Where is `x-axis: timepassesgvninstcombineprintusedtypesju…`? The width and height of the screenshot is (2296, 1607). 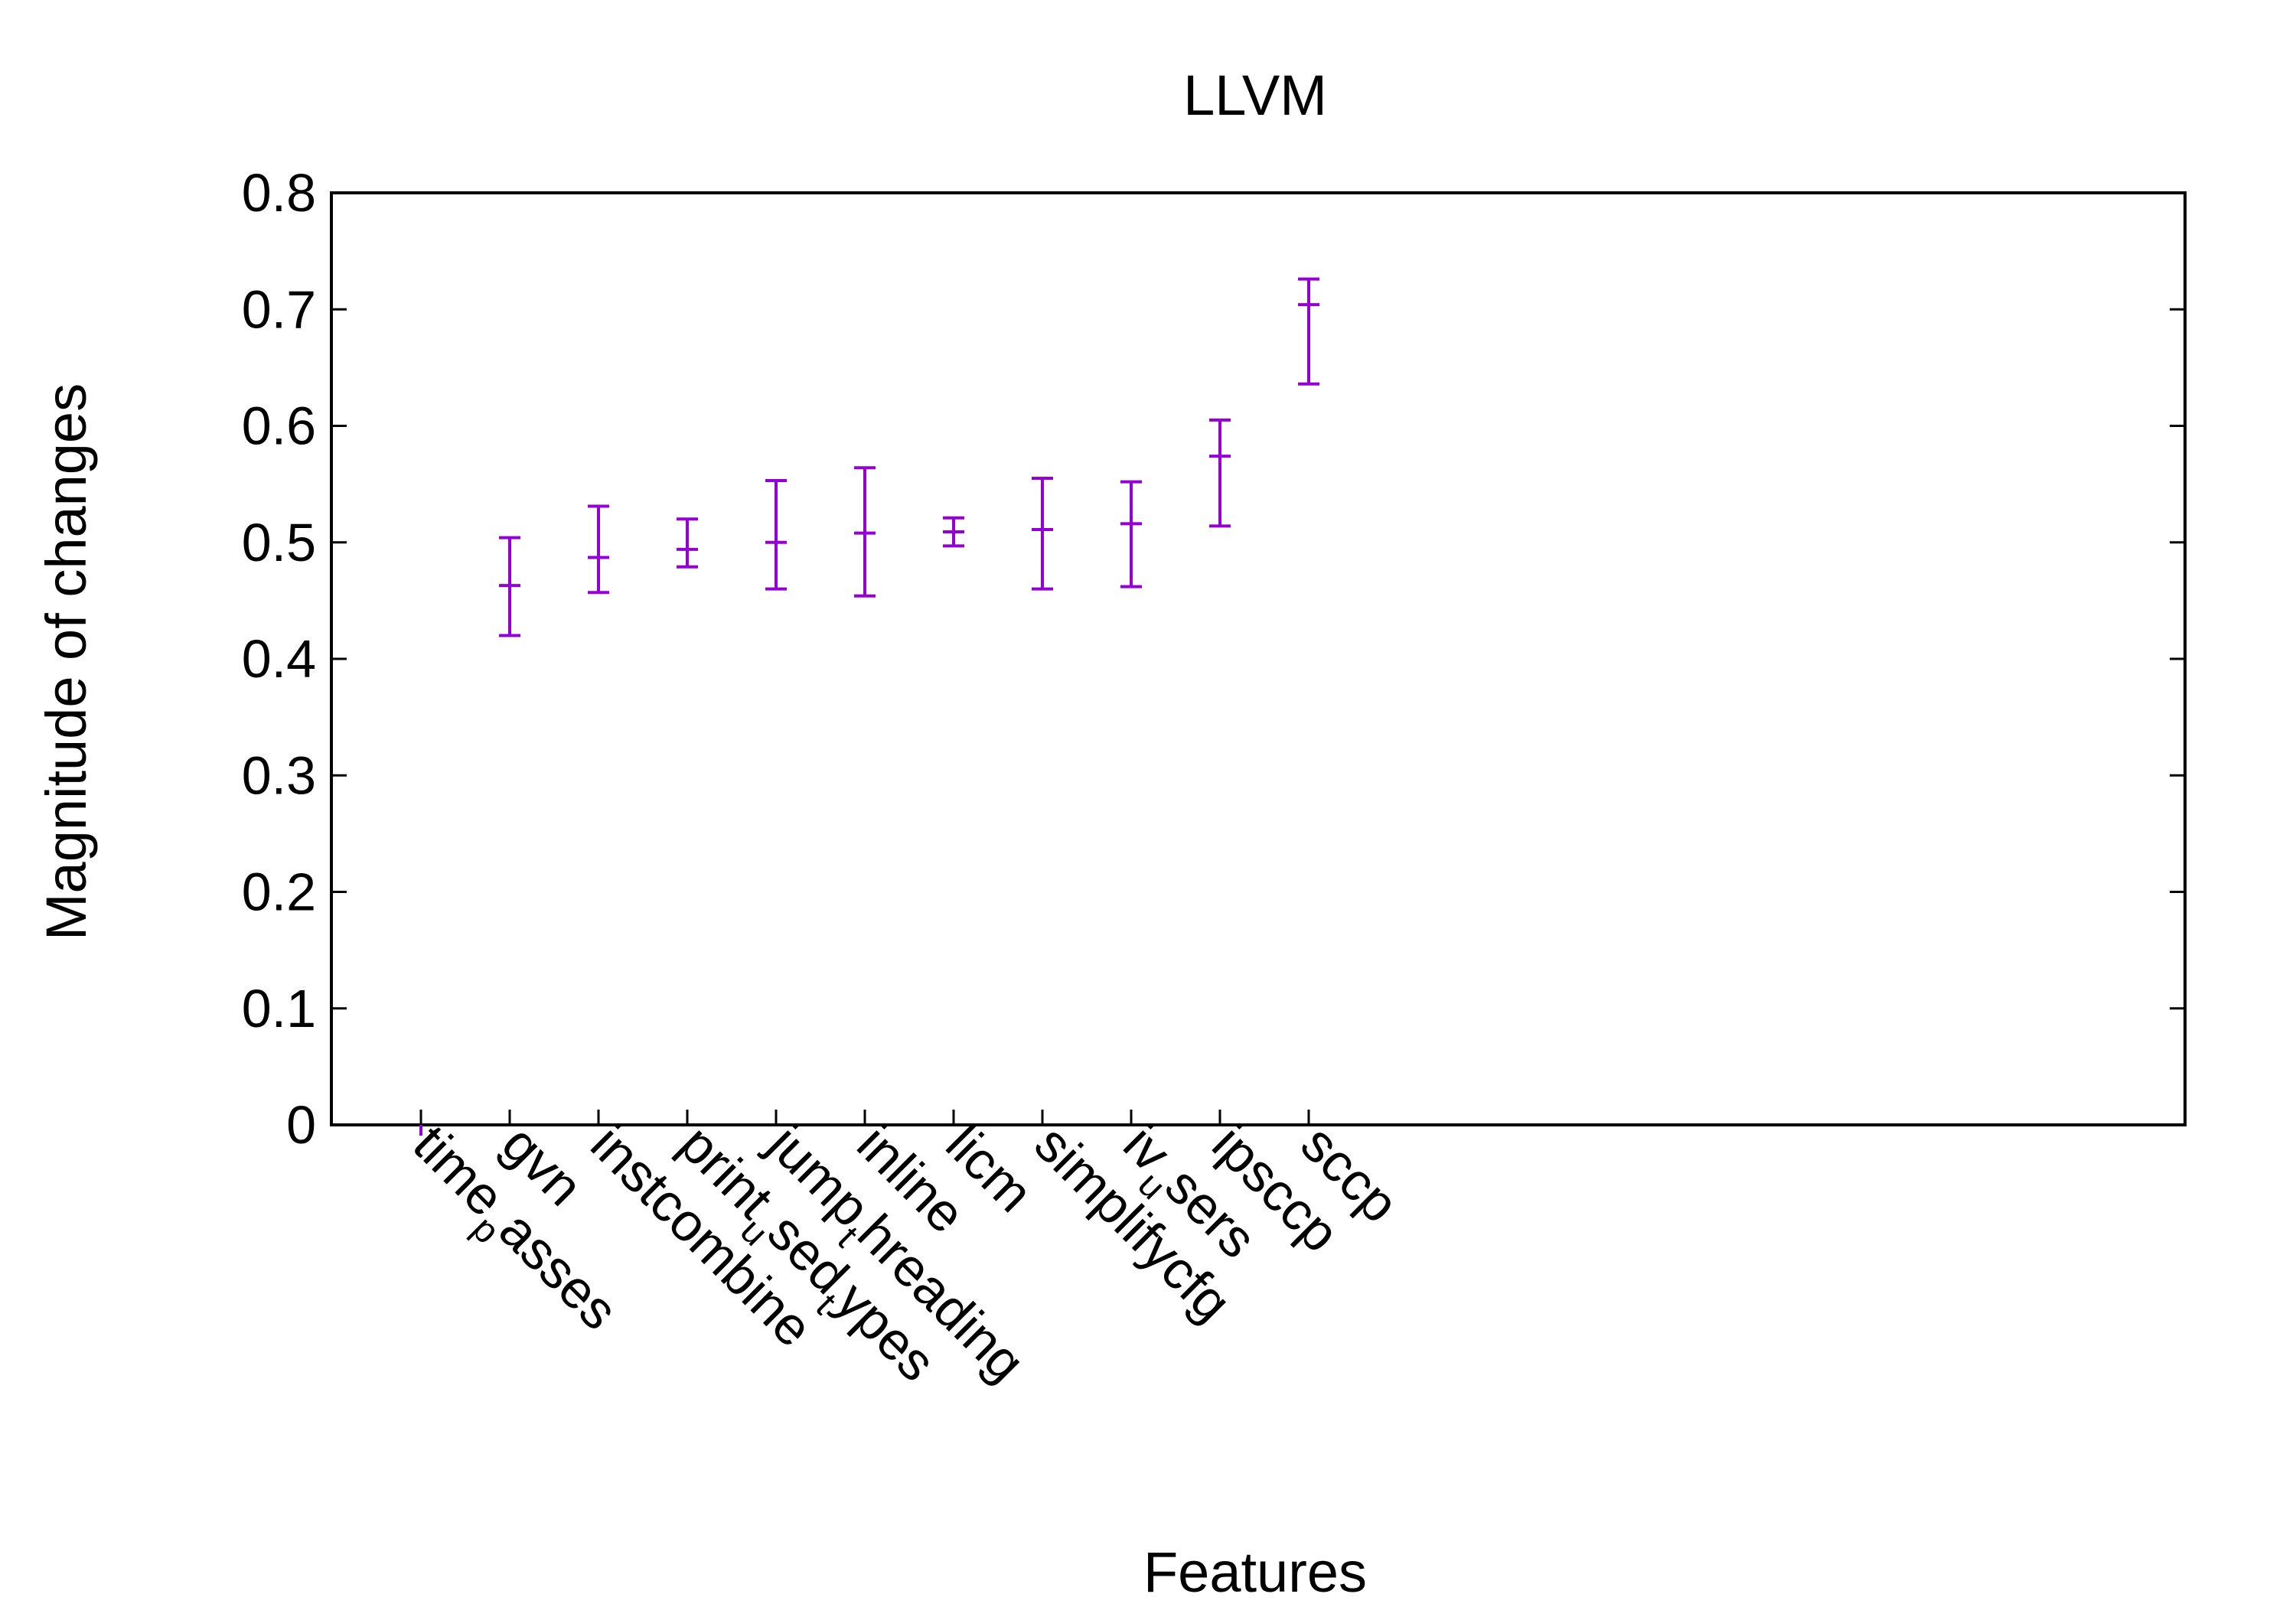
x-axis: timepassesgvninstcombineprintusedtypesju… is located at coordinates (906, 1251).